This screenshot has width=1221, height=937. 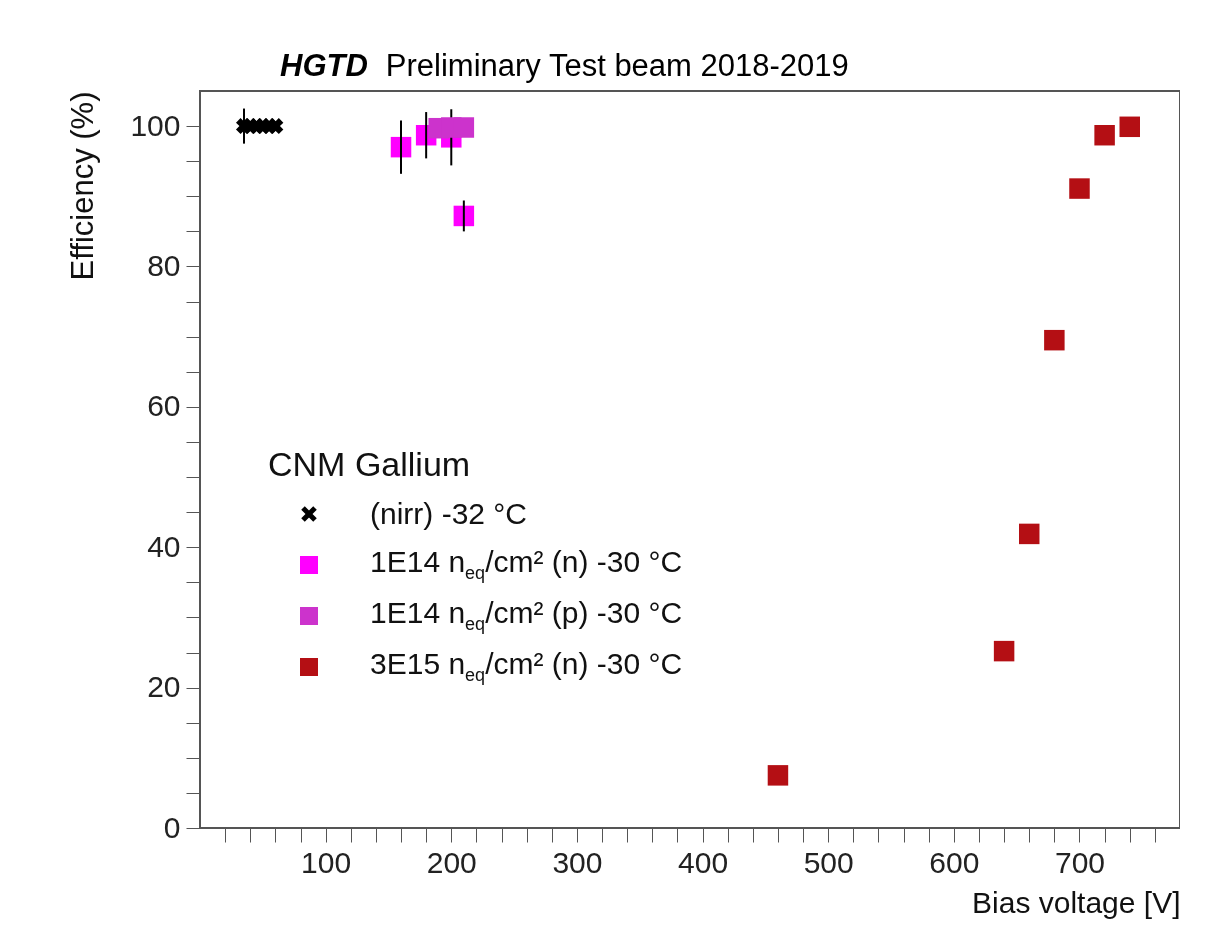 I want to click on x-axis-title: Bias voltage [V], so click(x=1076, y=902).